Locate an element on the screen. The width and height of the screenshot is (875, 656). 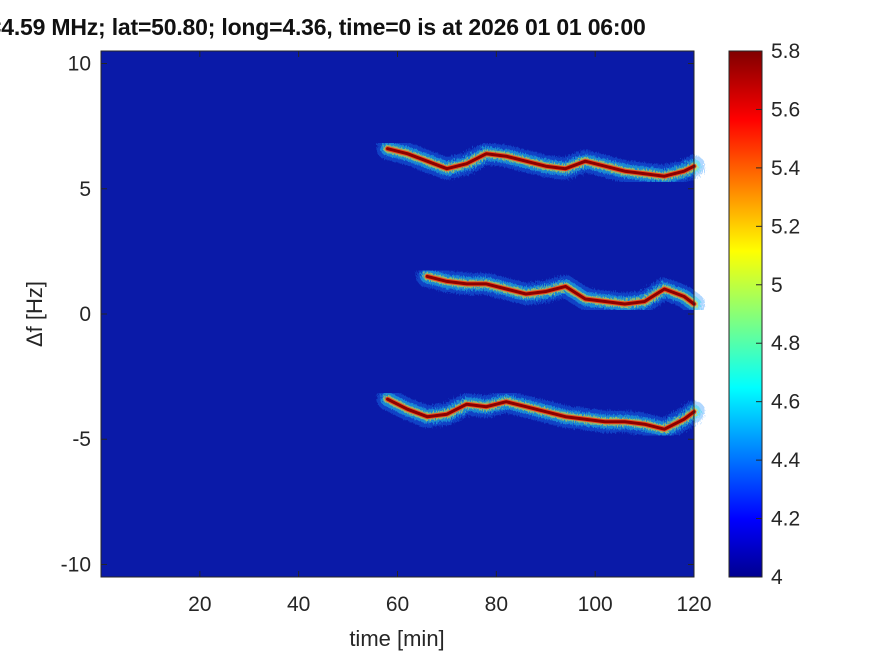
trace-2-layer is located at coordinates (560, 290).